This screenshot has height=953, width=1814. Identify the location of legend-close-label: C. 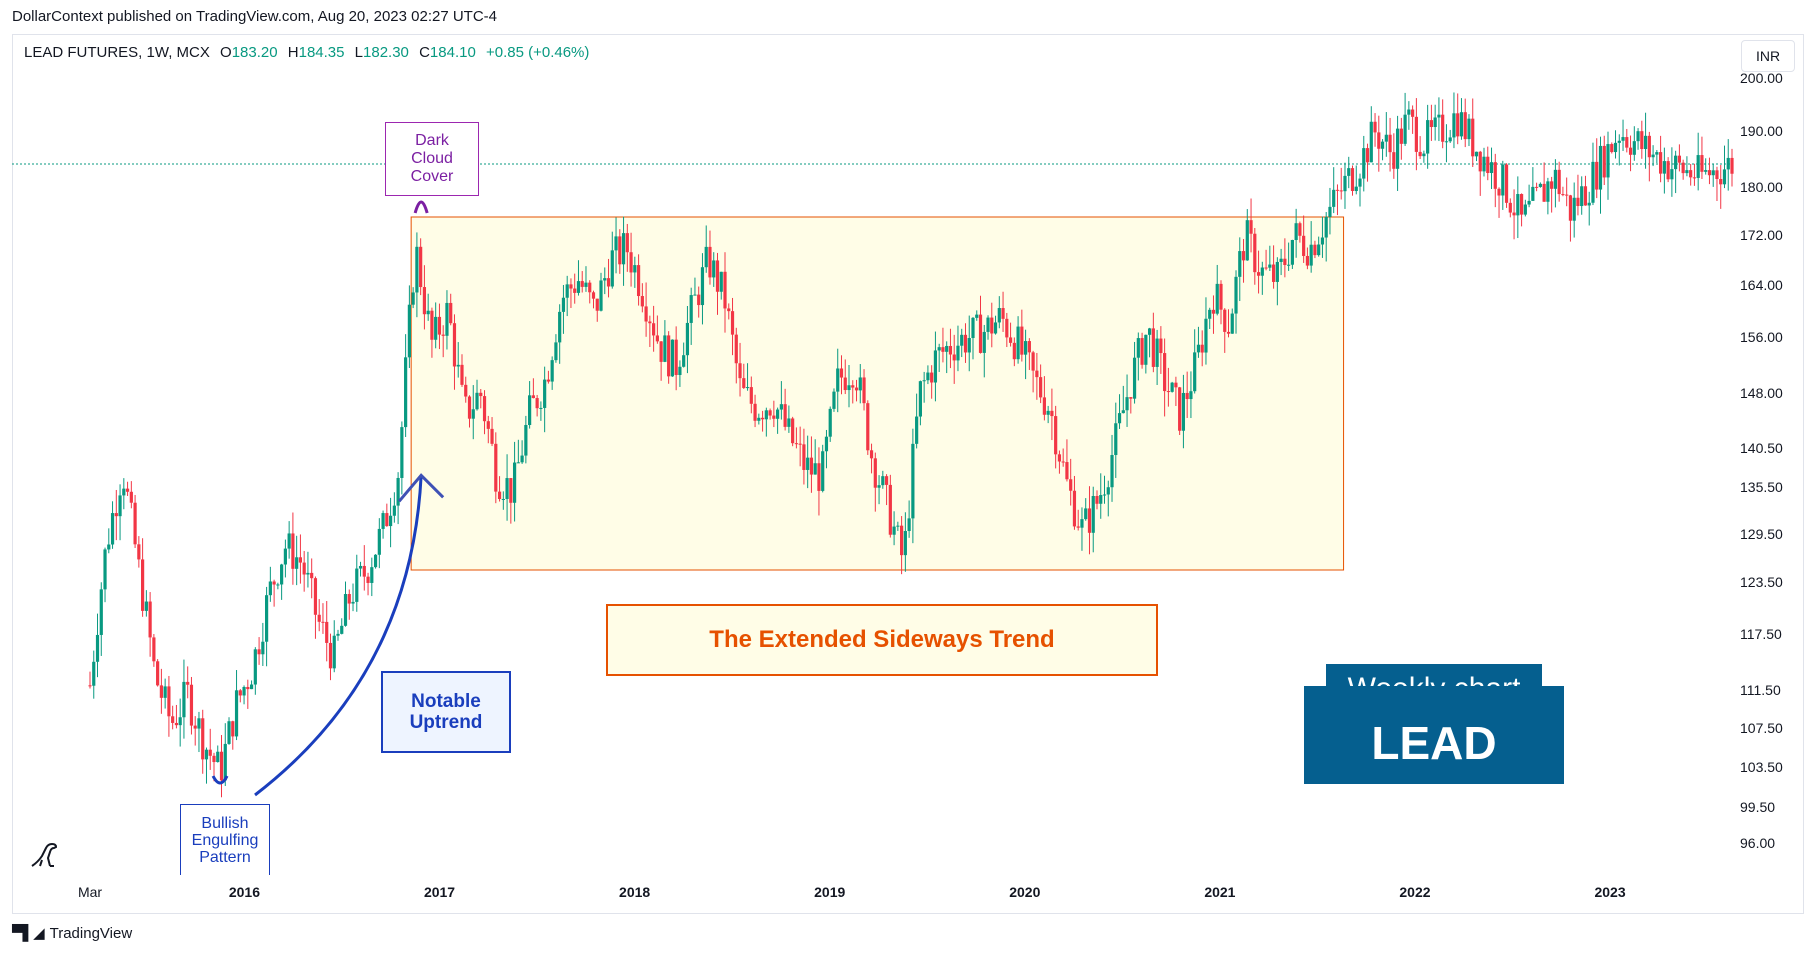
(424, 52).